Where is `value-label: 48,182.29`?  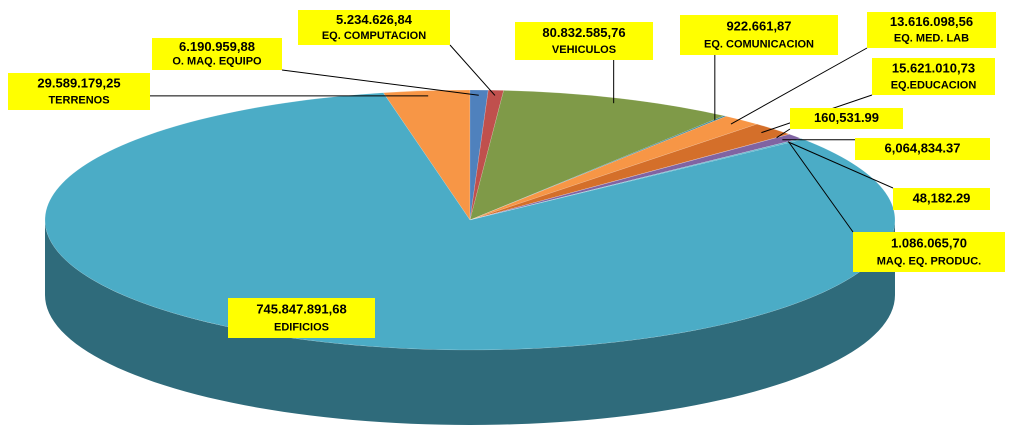 value-label: 48,182.29 is located at coordinates (942, 197).